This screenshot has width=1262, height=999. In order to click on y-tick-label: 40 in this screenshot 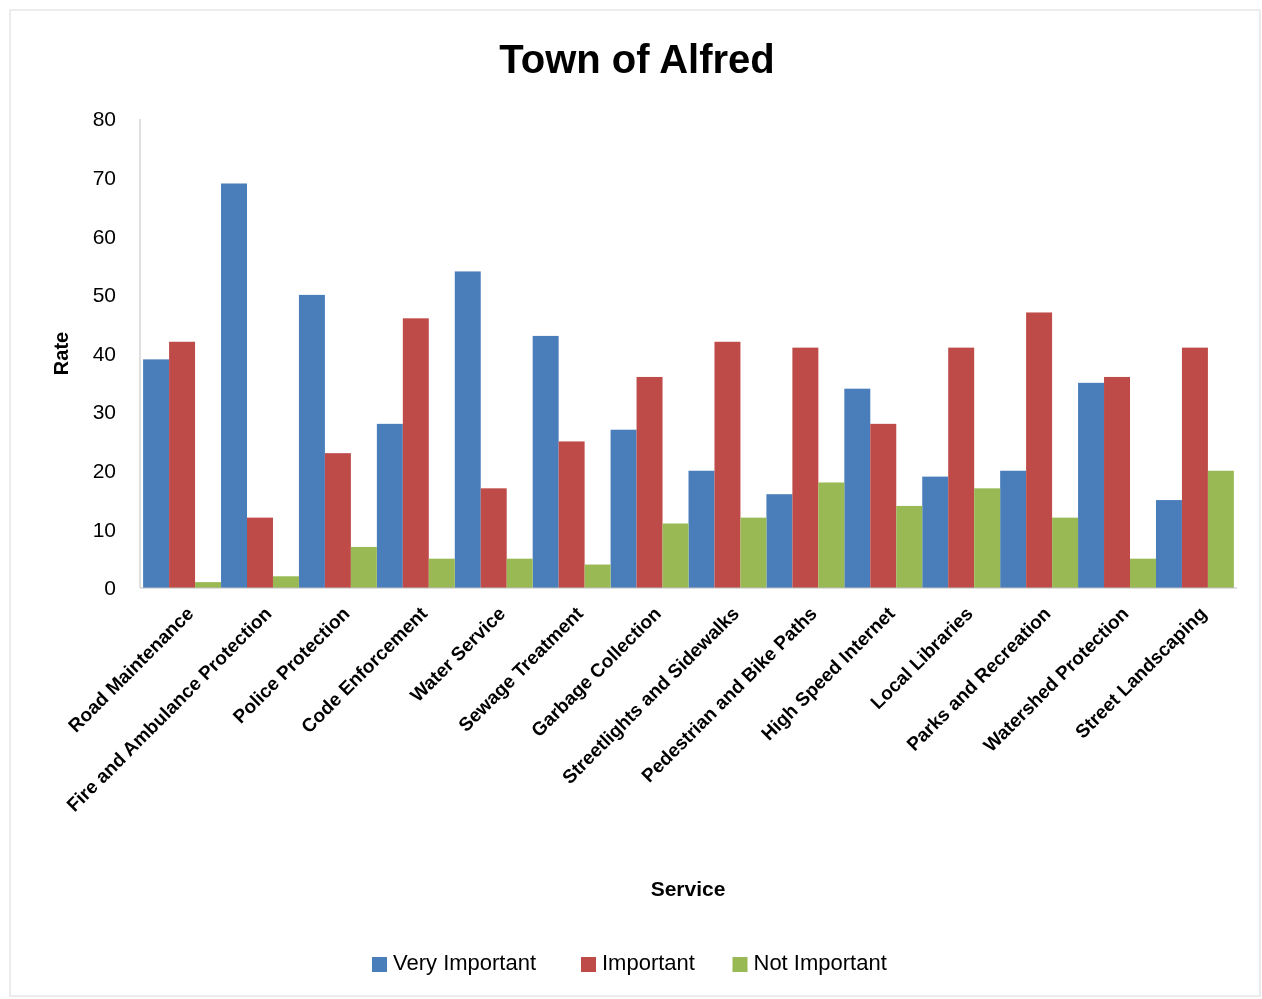, I will do `click(104, 353)`.